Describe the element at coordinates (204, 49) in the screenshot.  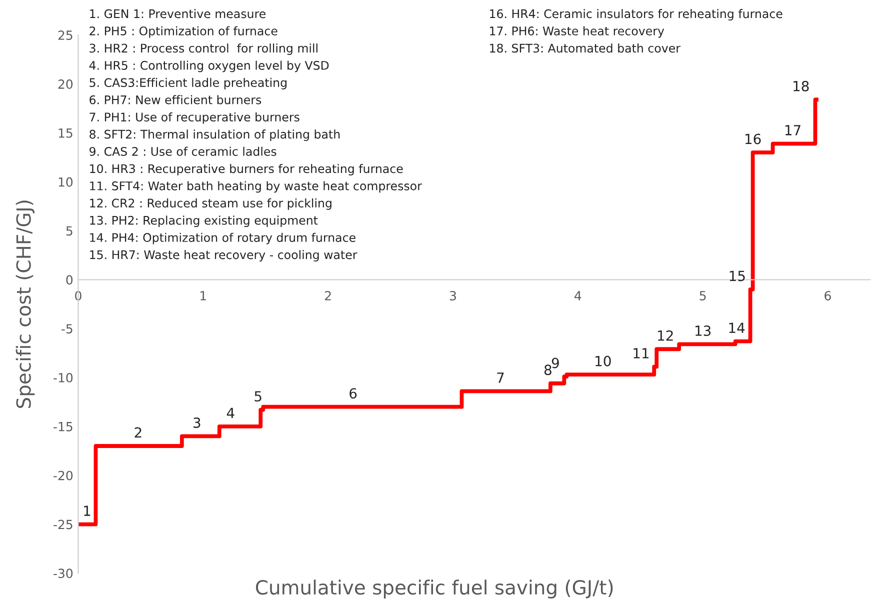
I see `annotation: 3. HR2 : Process control for rolling mill` at that location.